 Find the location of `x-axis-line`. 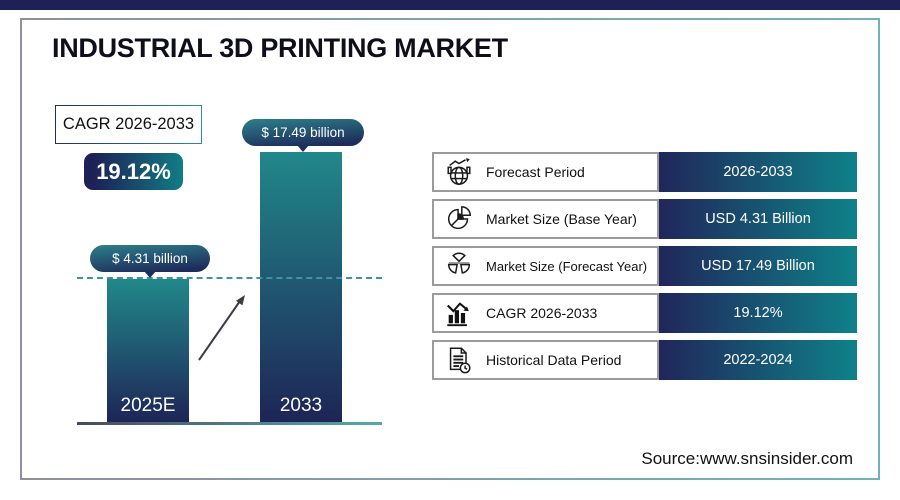

x-axis-line is located at coordinates (229, 423).